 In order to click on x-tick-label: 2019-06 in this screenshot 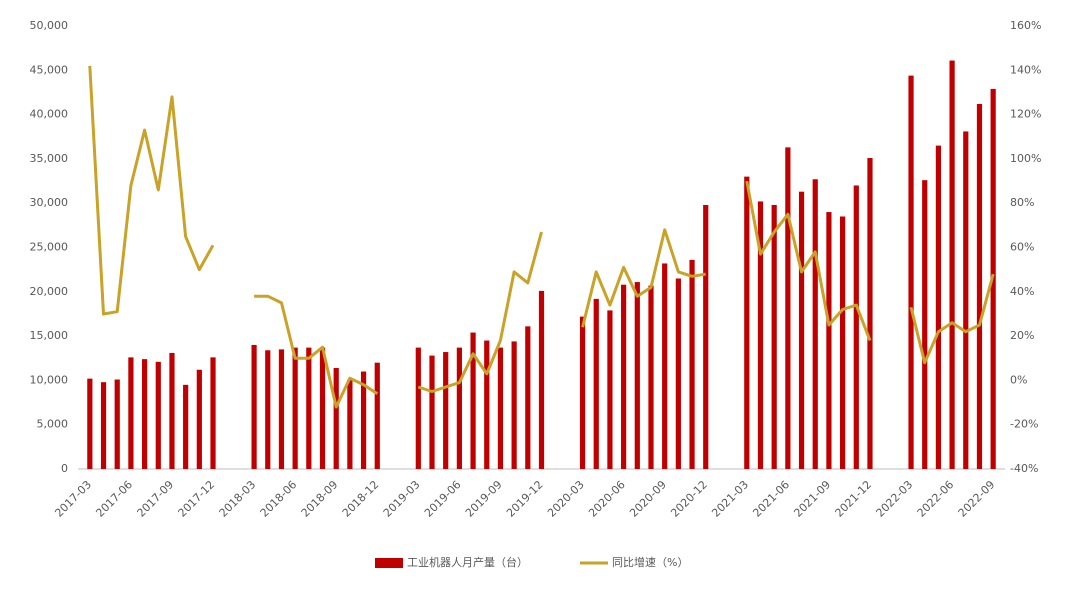, I will do `click(443, 499)`.